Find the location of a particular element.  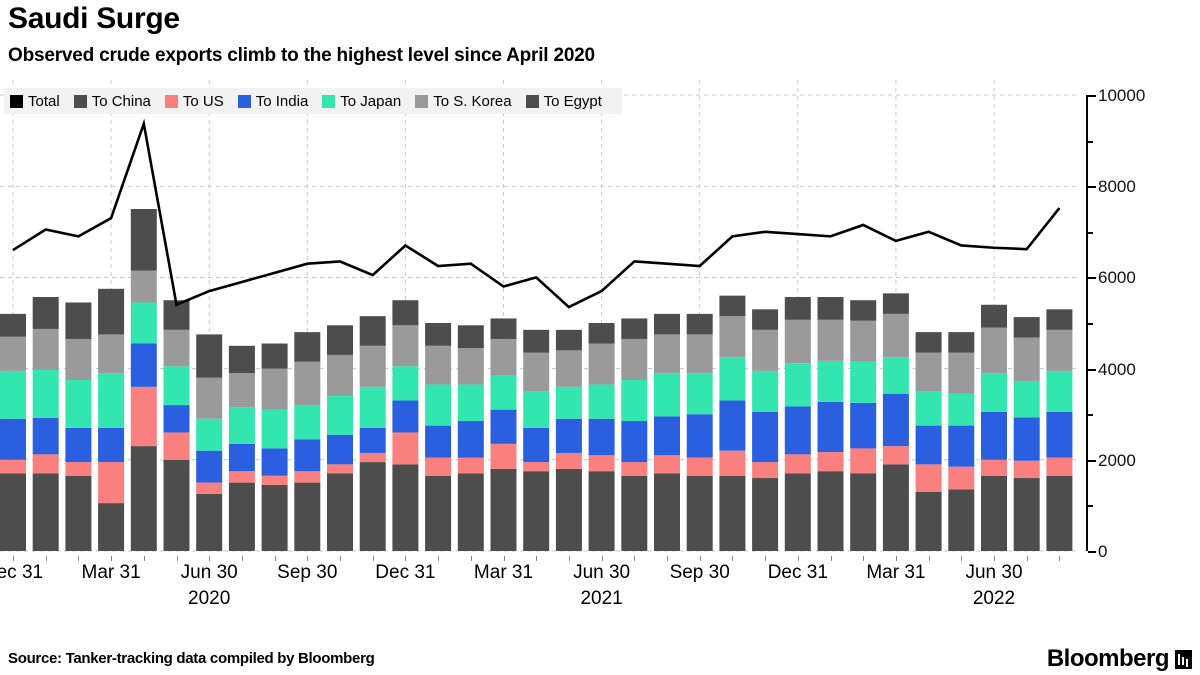

y-axis-title: Thousand B/D is located at coordinates (1198, 253).